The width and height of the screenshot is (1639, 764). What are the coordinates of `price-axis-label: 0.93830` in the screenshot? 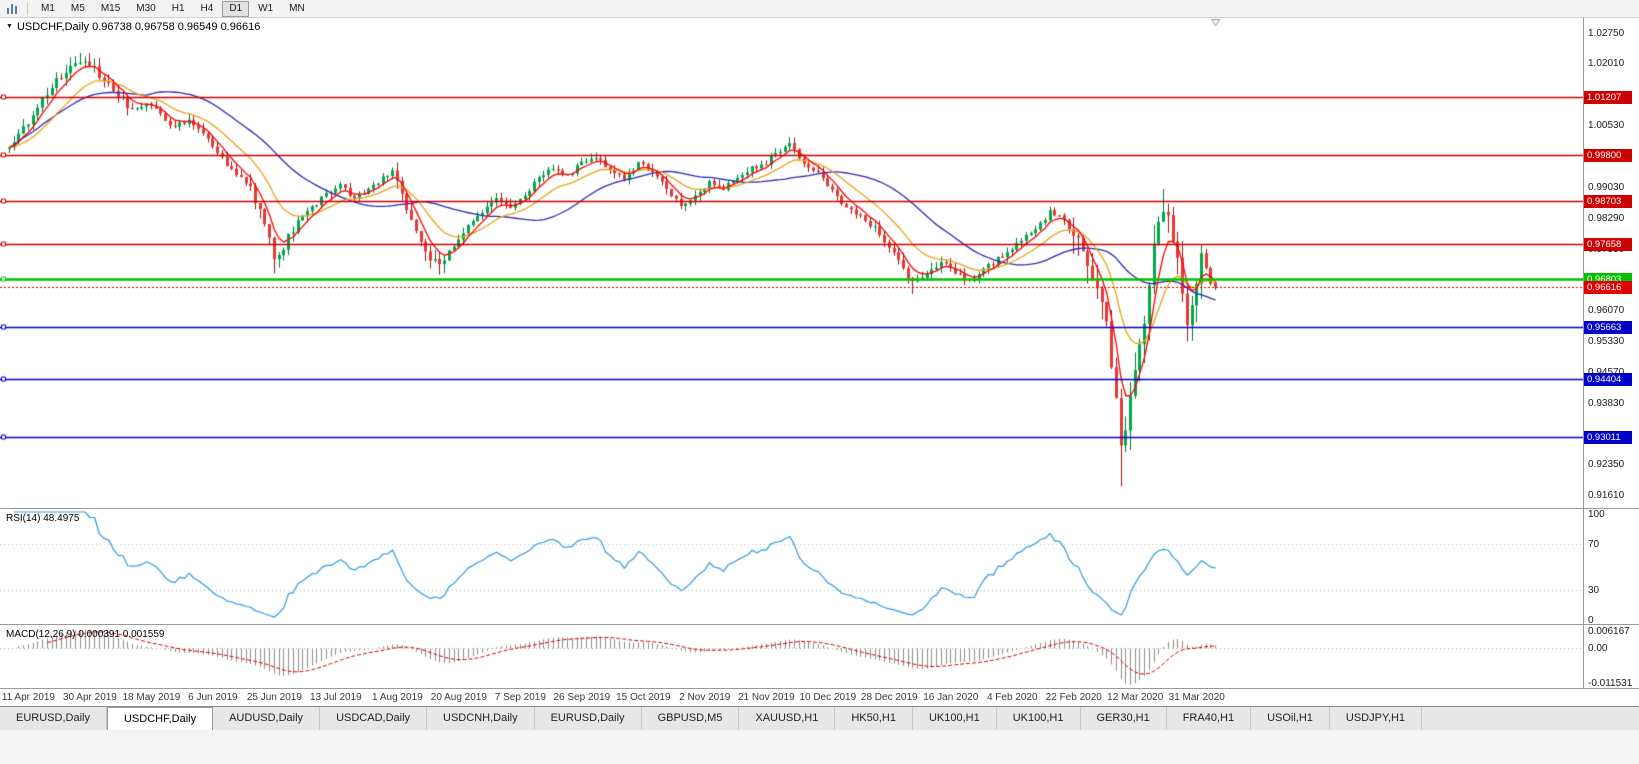 It's located at (1606, 403).